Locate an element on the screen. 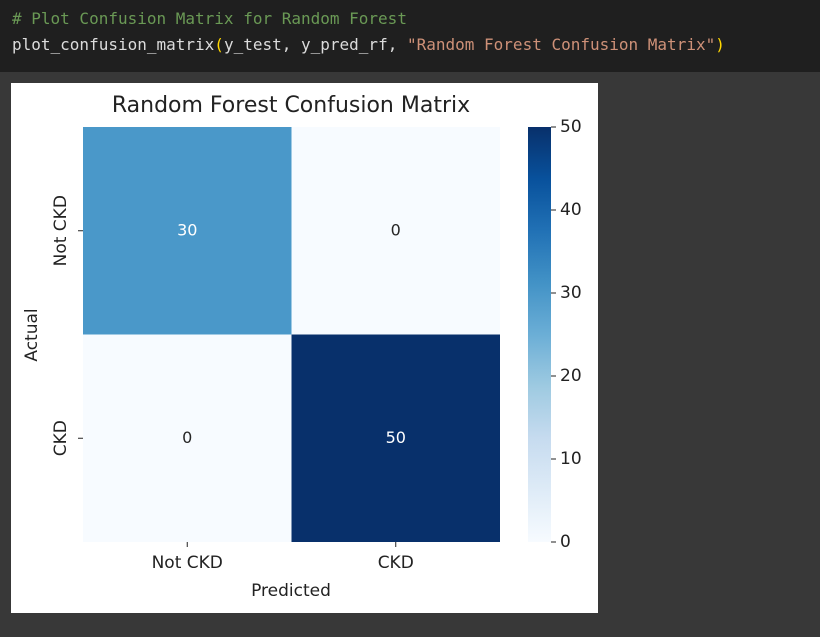 This screenshot has height=637, width=820. x-tick-label: Not CKD is located at coordinates (187, 563).